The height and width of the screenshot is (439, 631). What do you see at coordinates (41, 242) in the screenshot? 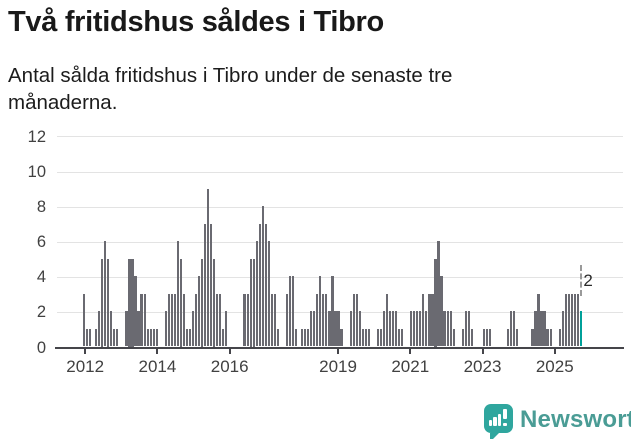
I see `y-axis-label: 6` at bounding box center [41, 242].